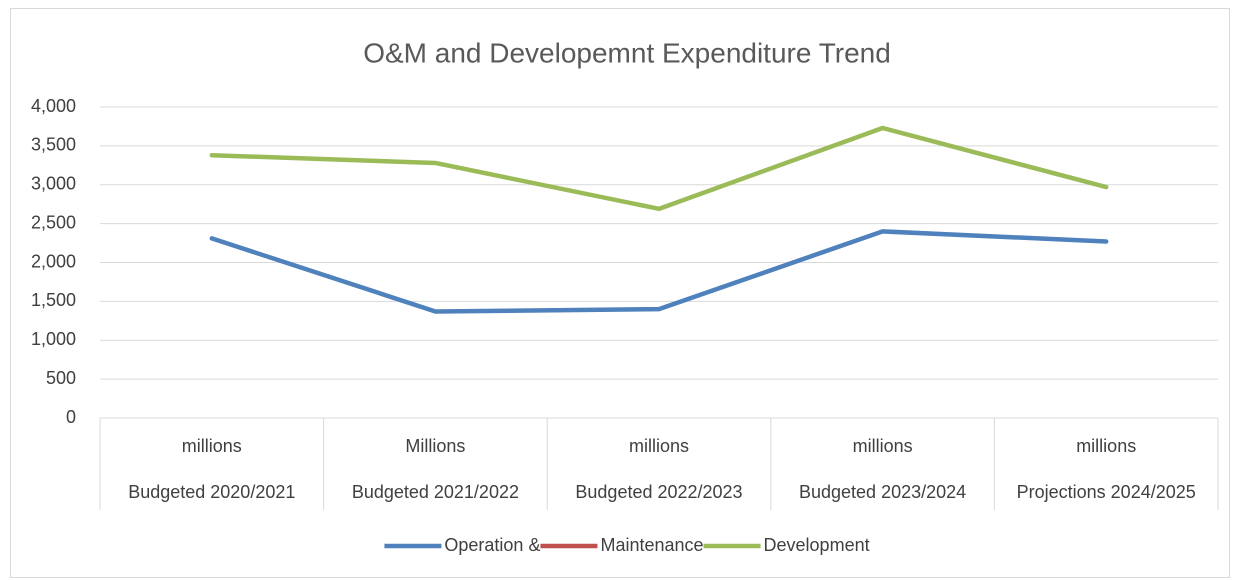 The image size is (1240, 580). I want to click on y-tick-label: 1,000, so click(53, 339).